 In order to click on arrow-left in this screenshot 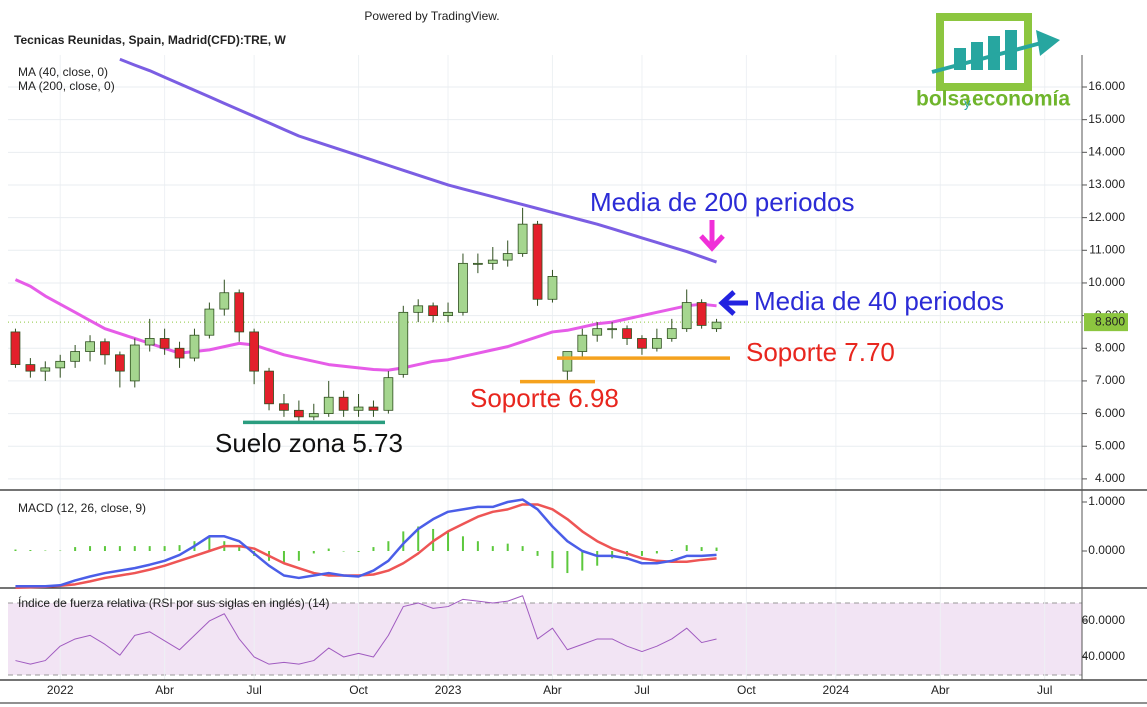, I will do `click(733, 303)`.